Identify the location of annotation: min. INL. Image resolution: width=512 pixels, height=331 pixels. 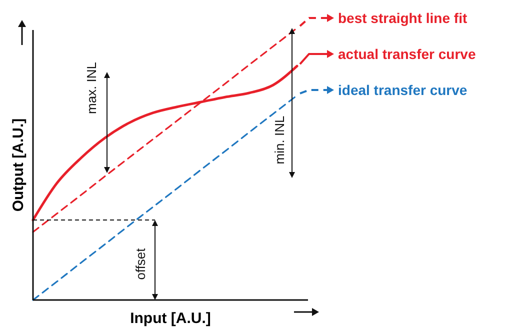
(279, 140).